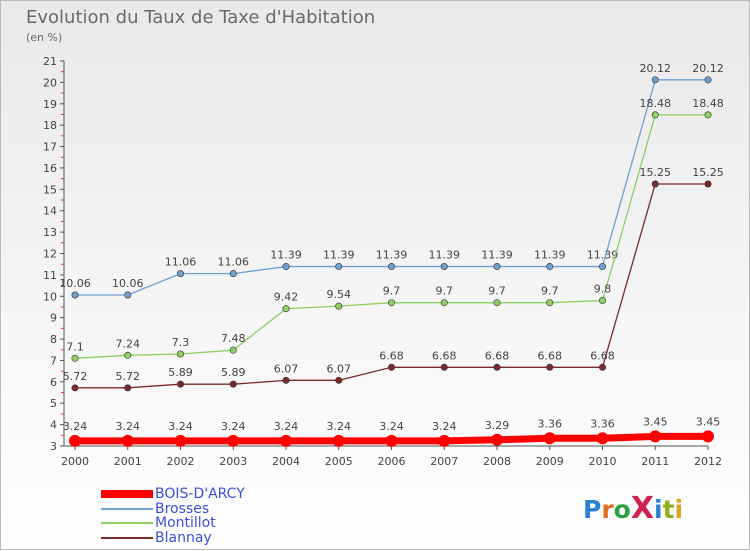  Describe the element at coordinates (497, 461) in the screenshot. I see `x-tick-label: 2008` at that location.